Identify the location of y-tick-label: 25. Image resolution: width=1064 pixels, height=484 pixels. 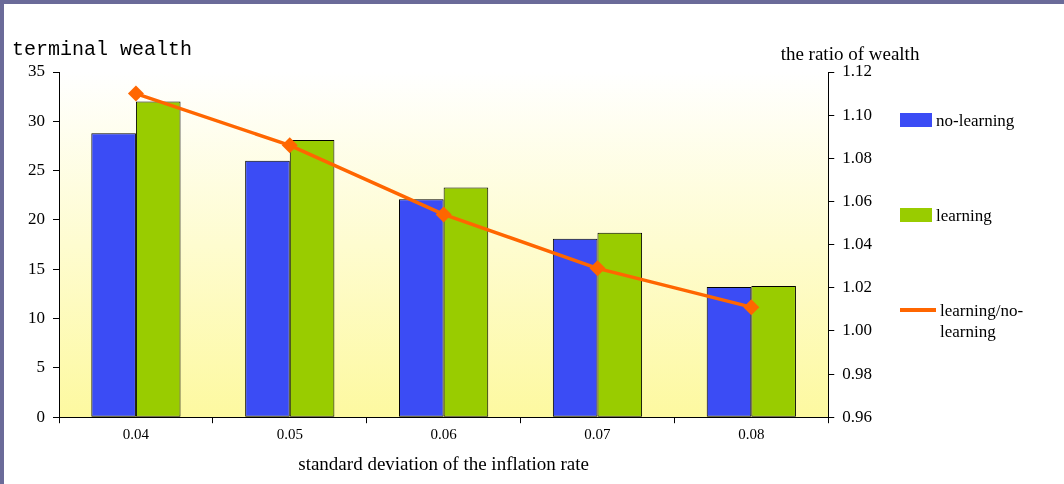
(36, 170).